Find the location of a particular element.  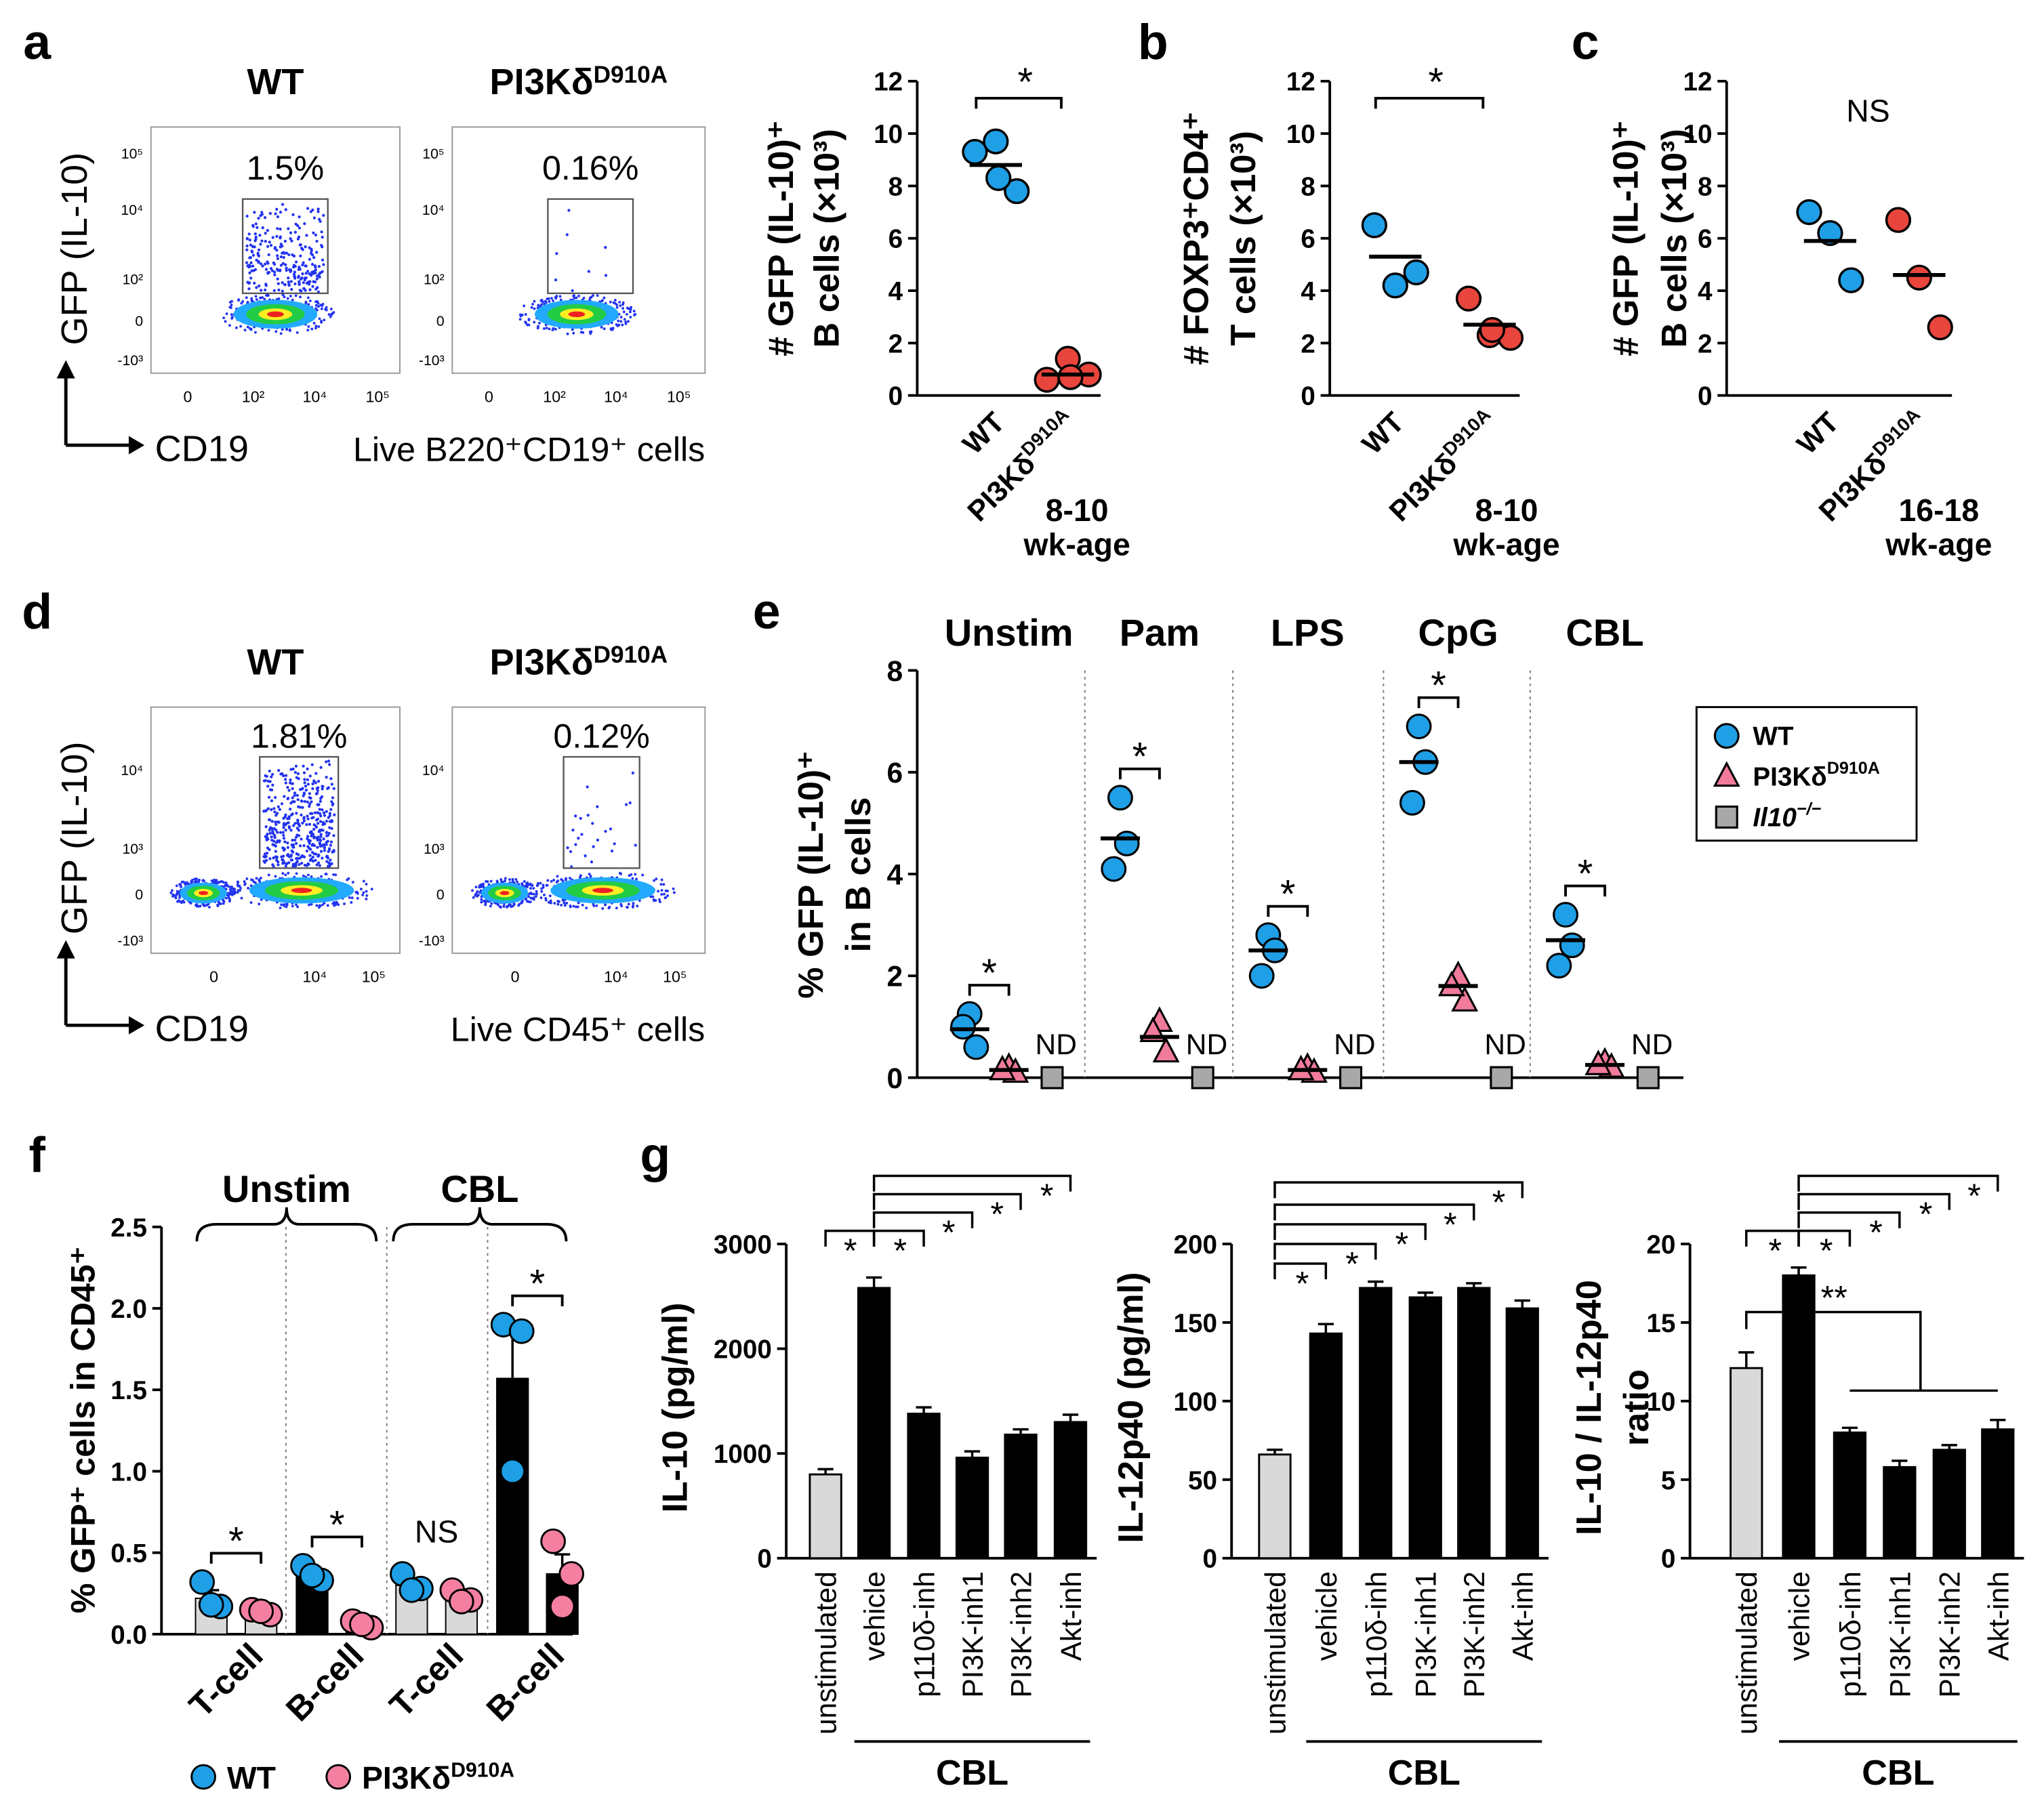

y-tick-label: 10⁵ is located at coordinates (433, 154).